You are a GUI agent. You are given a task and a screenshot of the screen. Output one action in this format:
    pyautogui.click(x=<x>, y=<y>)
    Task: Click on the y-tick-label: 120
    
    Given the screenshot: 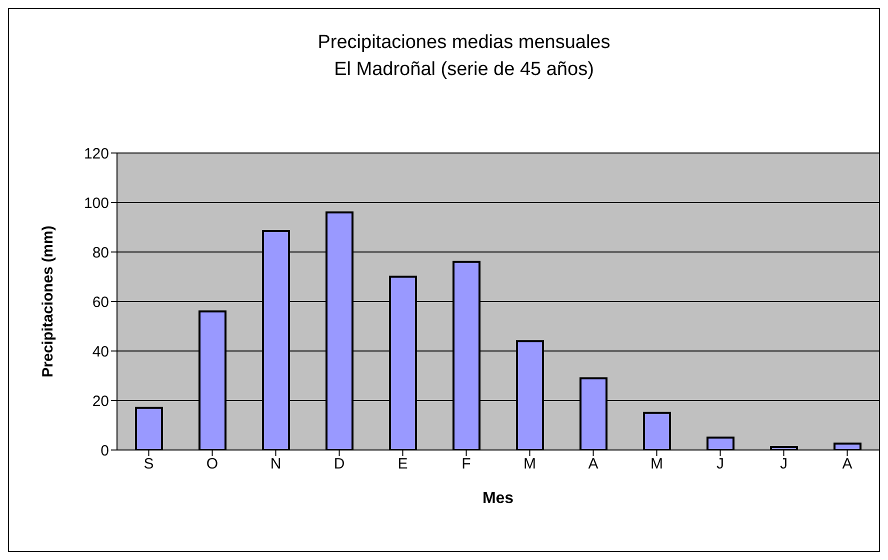 What is the action you would take?
    pyautogui.click(x=96, y=153)
    